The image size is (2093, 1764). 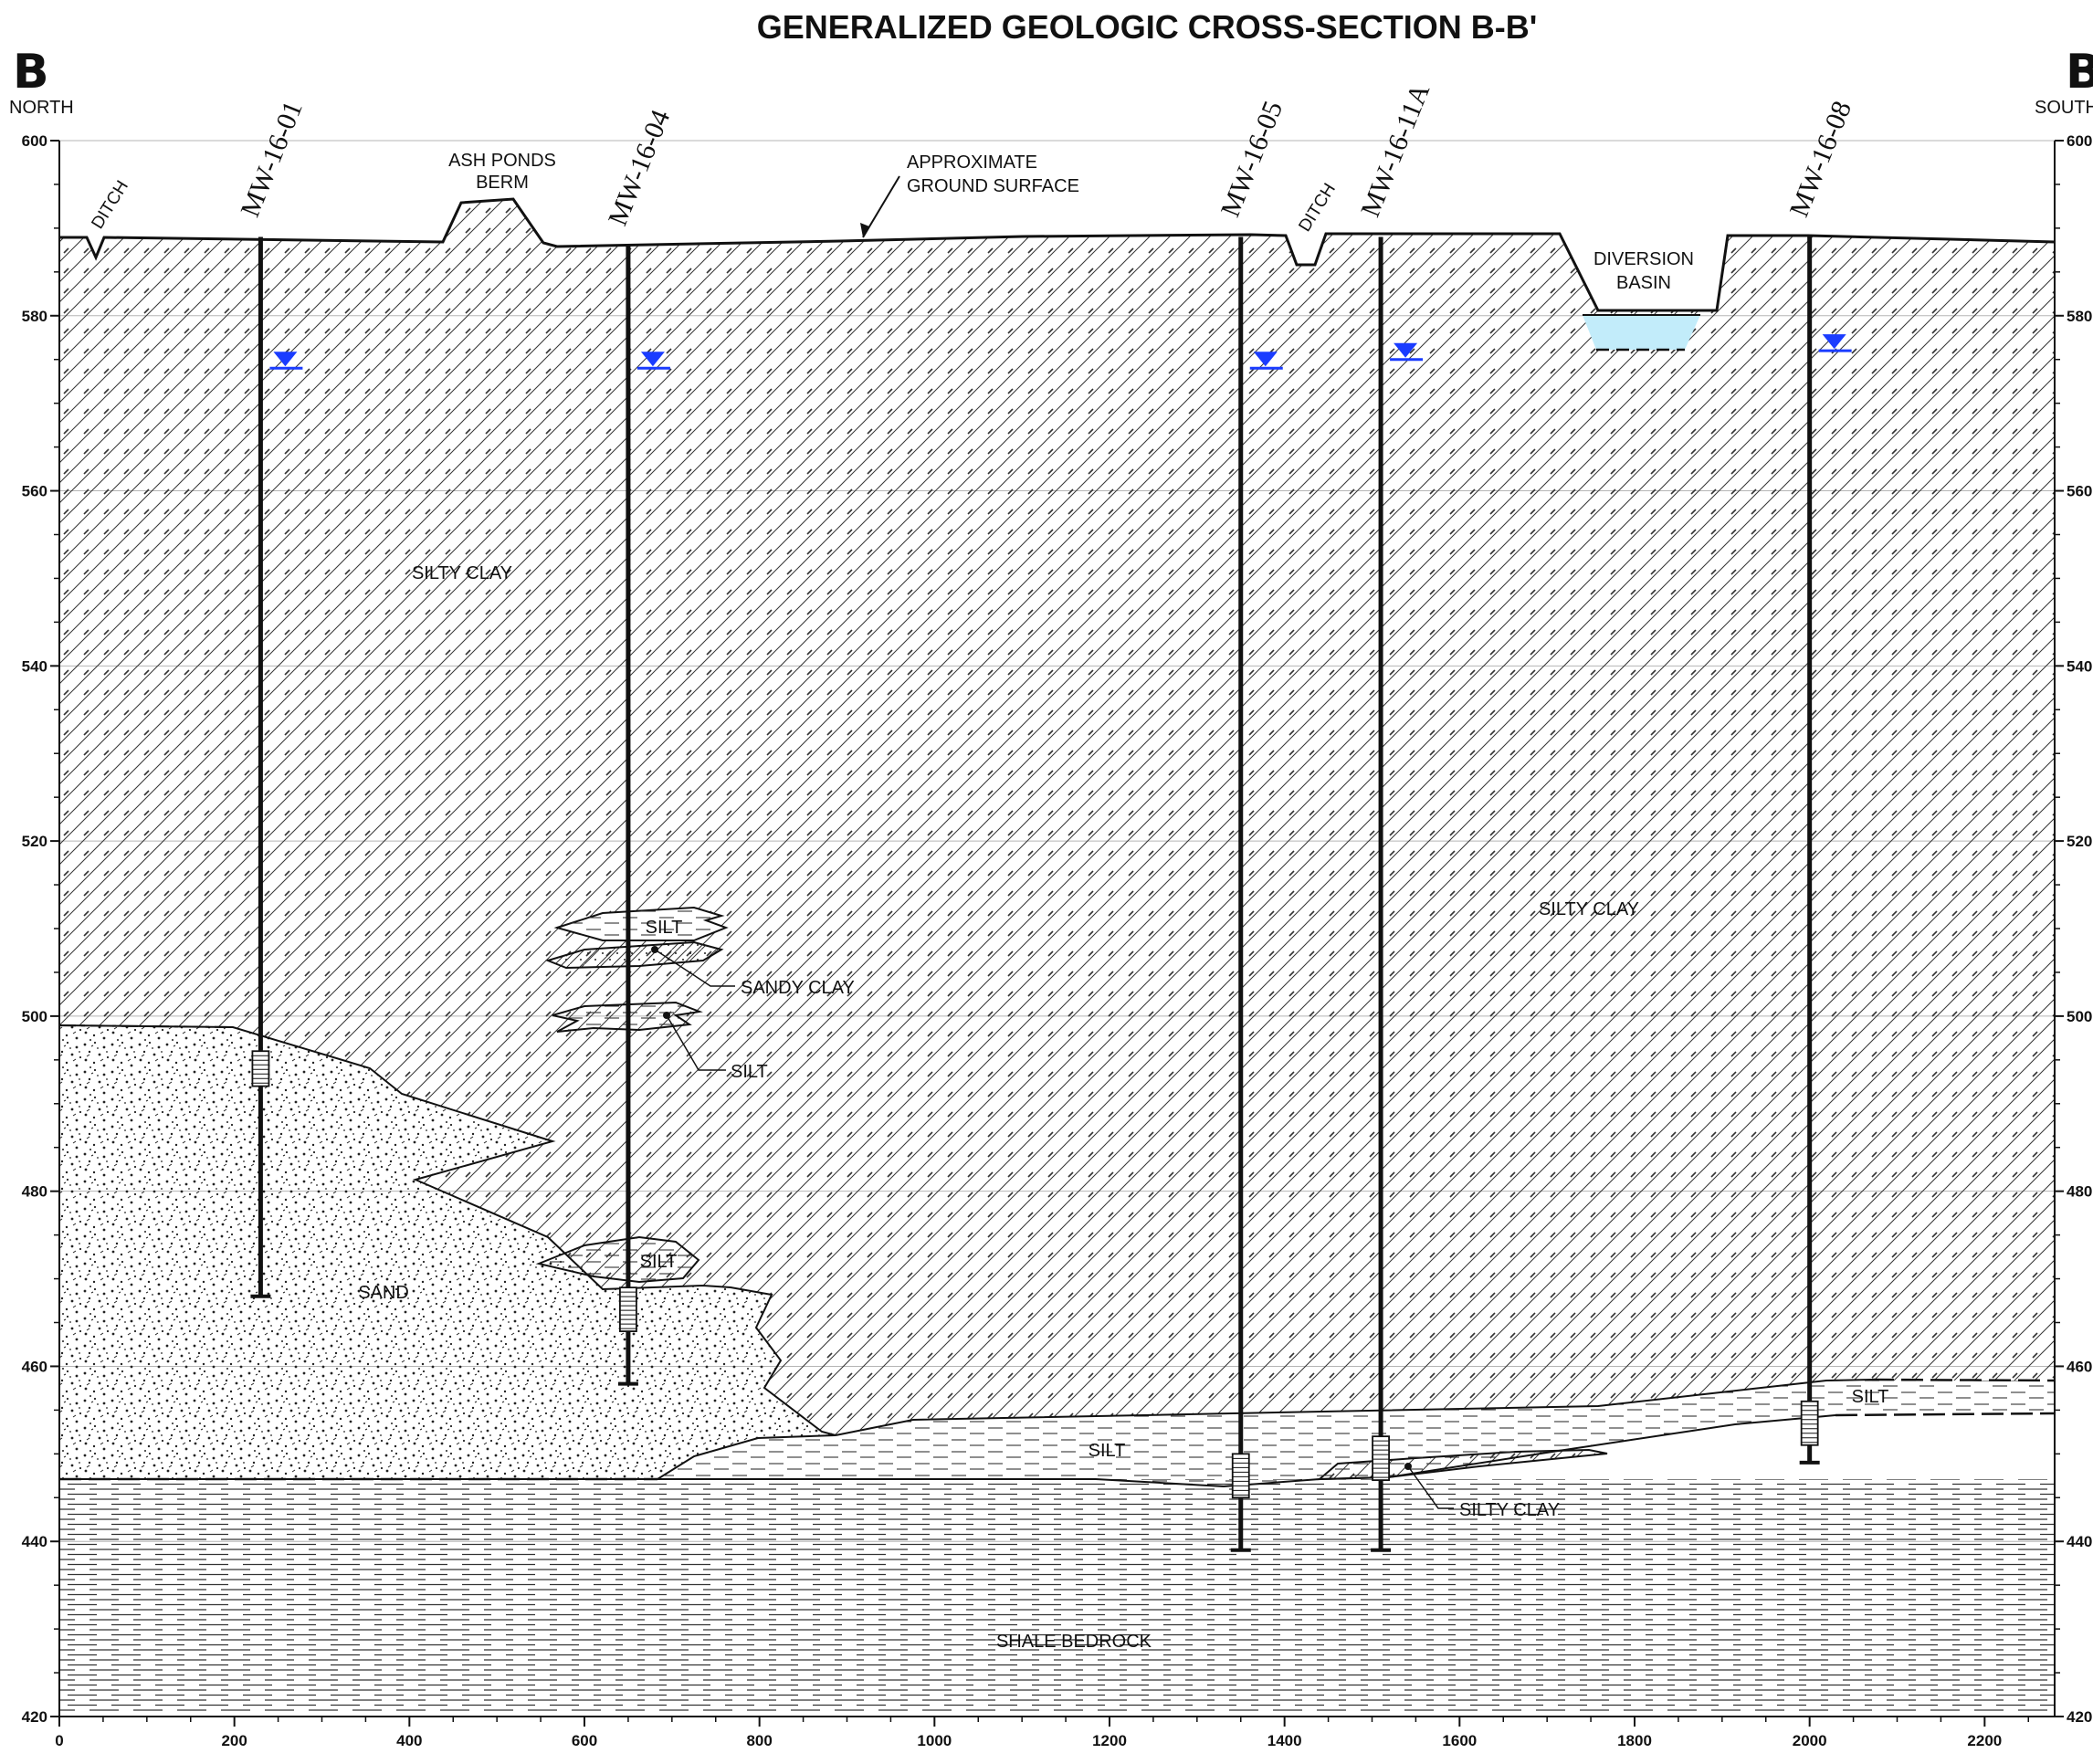 I want to click on x-tick-label: 2200, so click(x=1984, y=1741).